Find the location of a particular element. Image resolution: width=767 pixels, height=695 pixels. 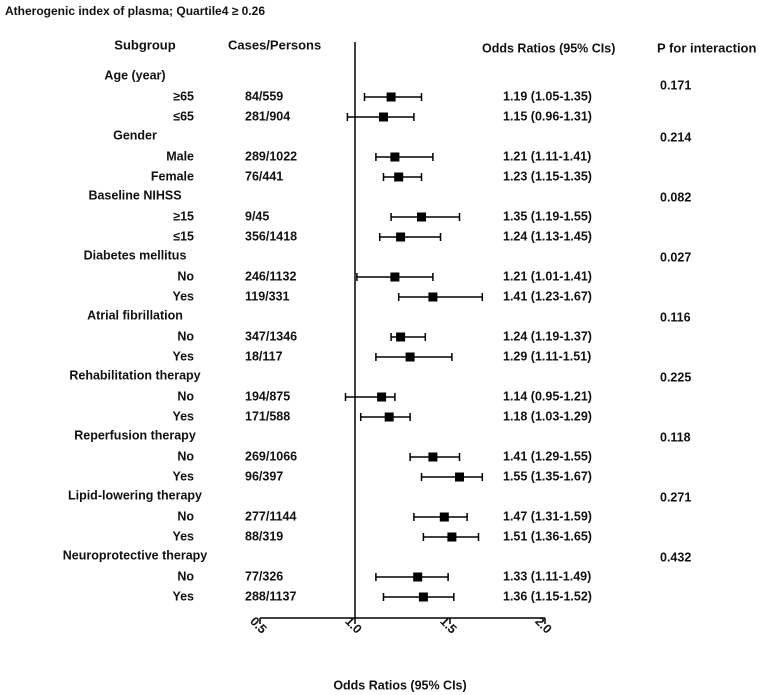

value-label: 1.24 (1.13-1.45) is located at coordinates (547, 236).